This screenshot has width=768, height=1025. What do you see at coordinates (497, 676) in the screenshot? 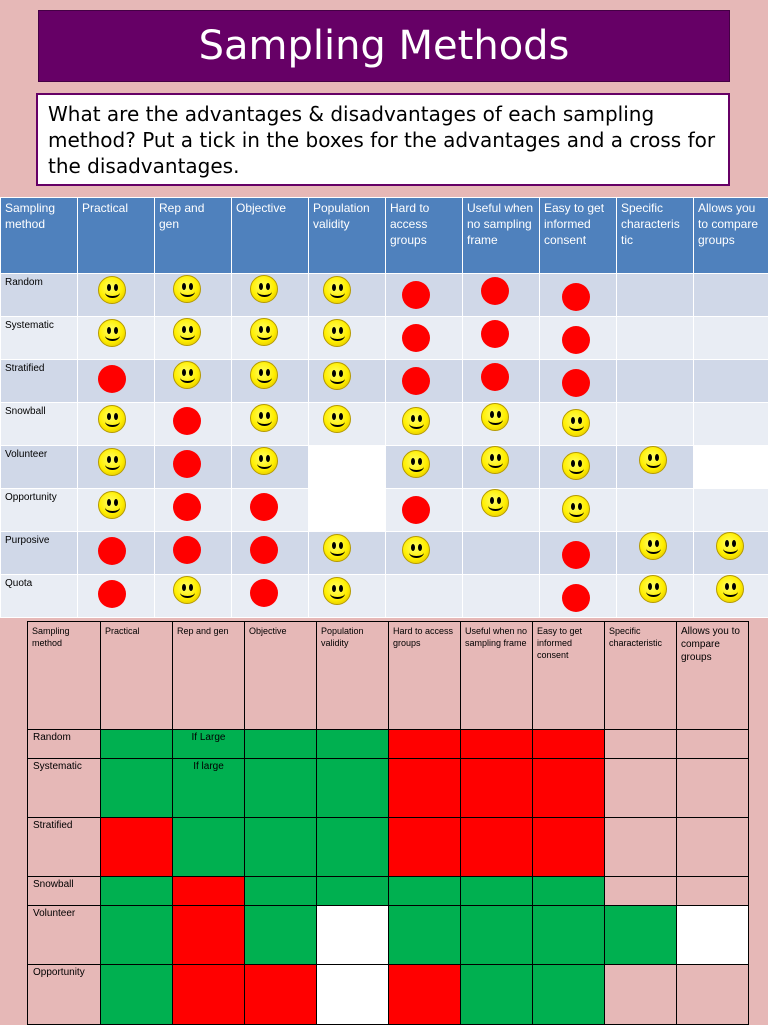
I see `table2-header-6: Useful when no sampling frame` at bounding box center [497, 676].